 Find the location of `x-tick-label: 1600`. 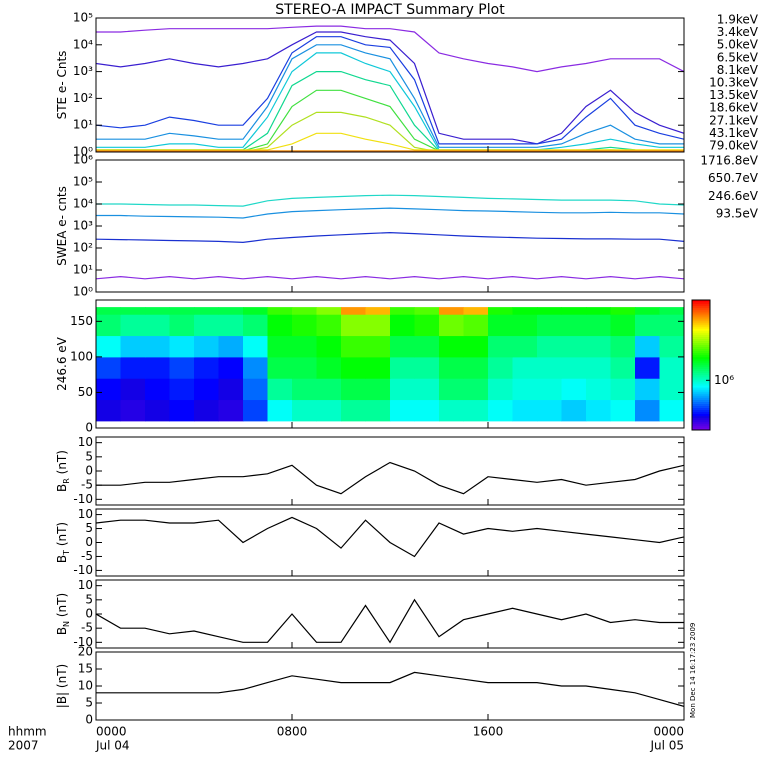

x-tick-label: 1600 is located at coordinates (488, 732).